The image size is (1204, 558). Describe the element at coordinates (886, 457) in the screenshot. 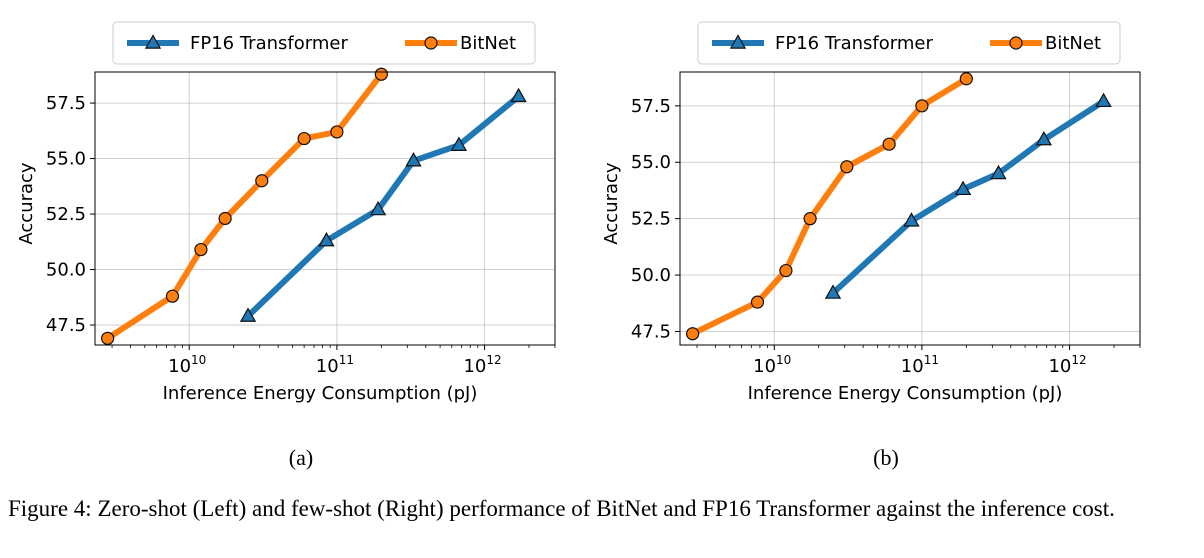

I see `panel-label-b: (b)` at that location.